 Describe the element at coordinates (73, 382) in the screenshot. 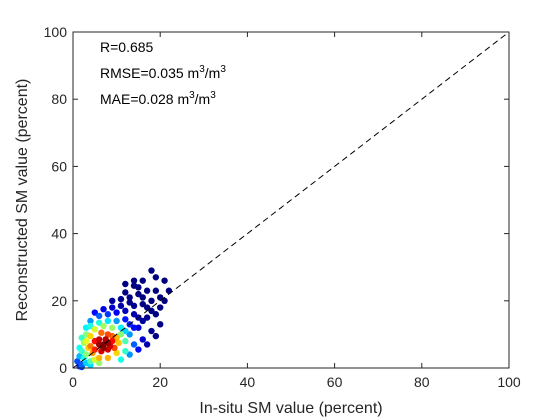

I see `x-tick-label: 0` at that location.